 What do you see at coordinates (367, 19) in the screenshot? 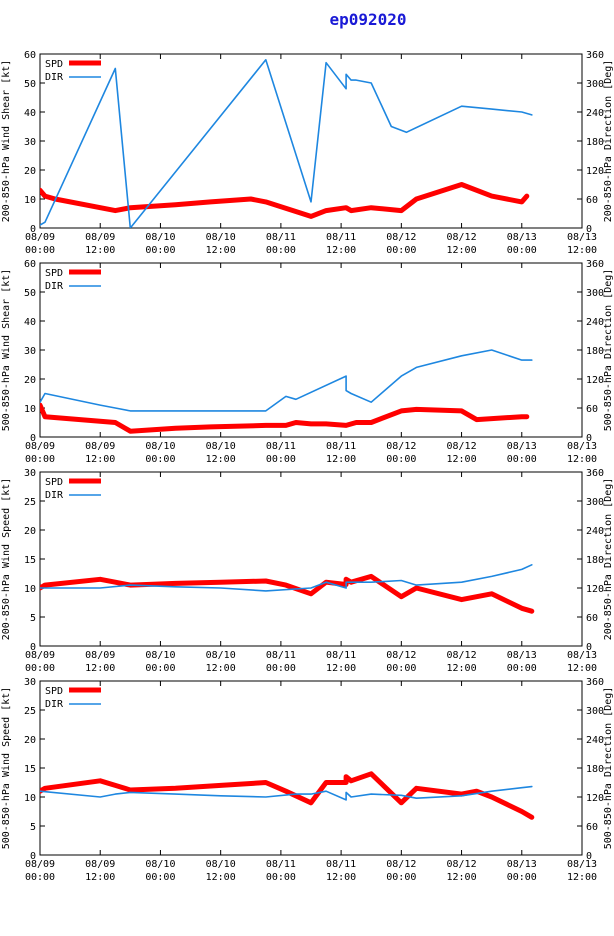
I see `figure-title: ep092020` at bounding box center [367, 19].